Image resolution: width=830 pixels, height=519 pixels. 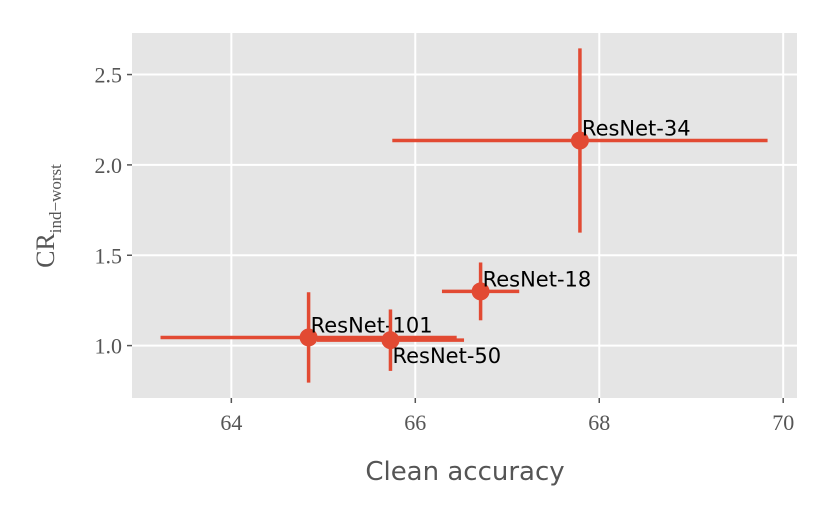 I want to click on y-label-main: CR, so click(x=45, y=250).